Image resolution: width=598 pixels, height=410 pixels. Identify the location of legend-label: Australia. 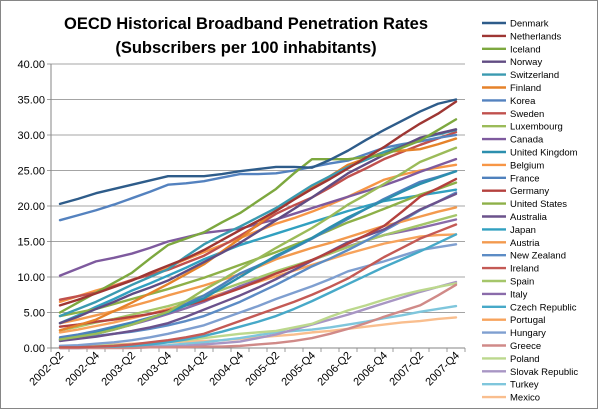
(529, 217).